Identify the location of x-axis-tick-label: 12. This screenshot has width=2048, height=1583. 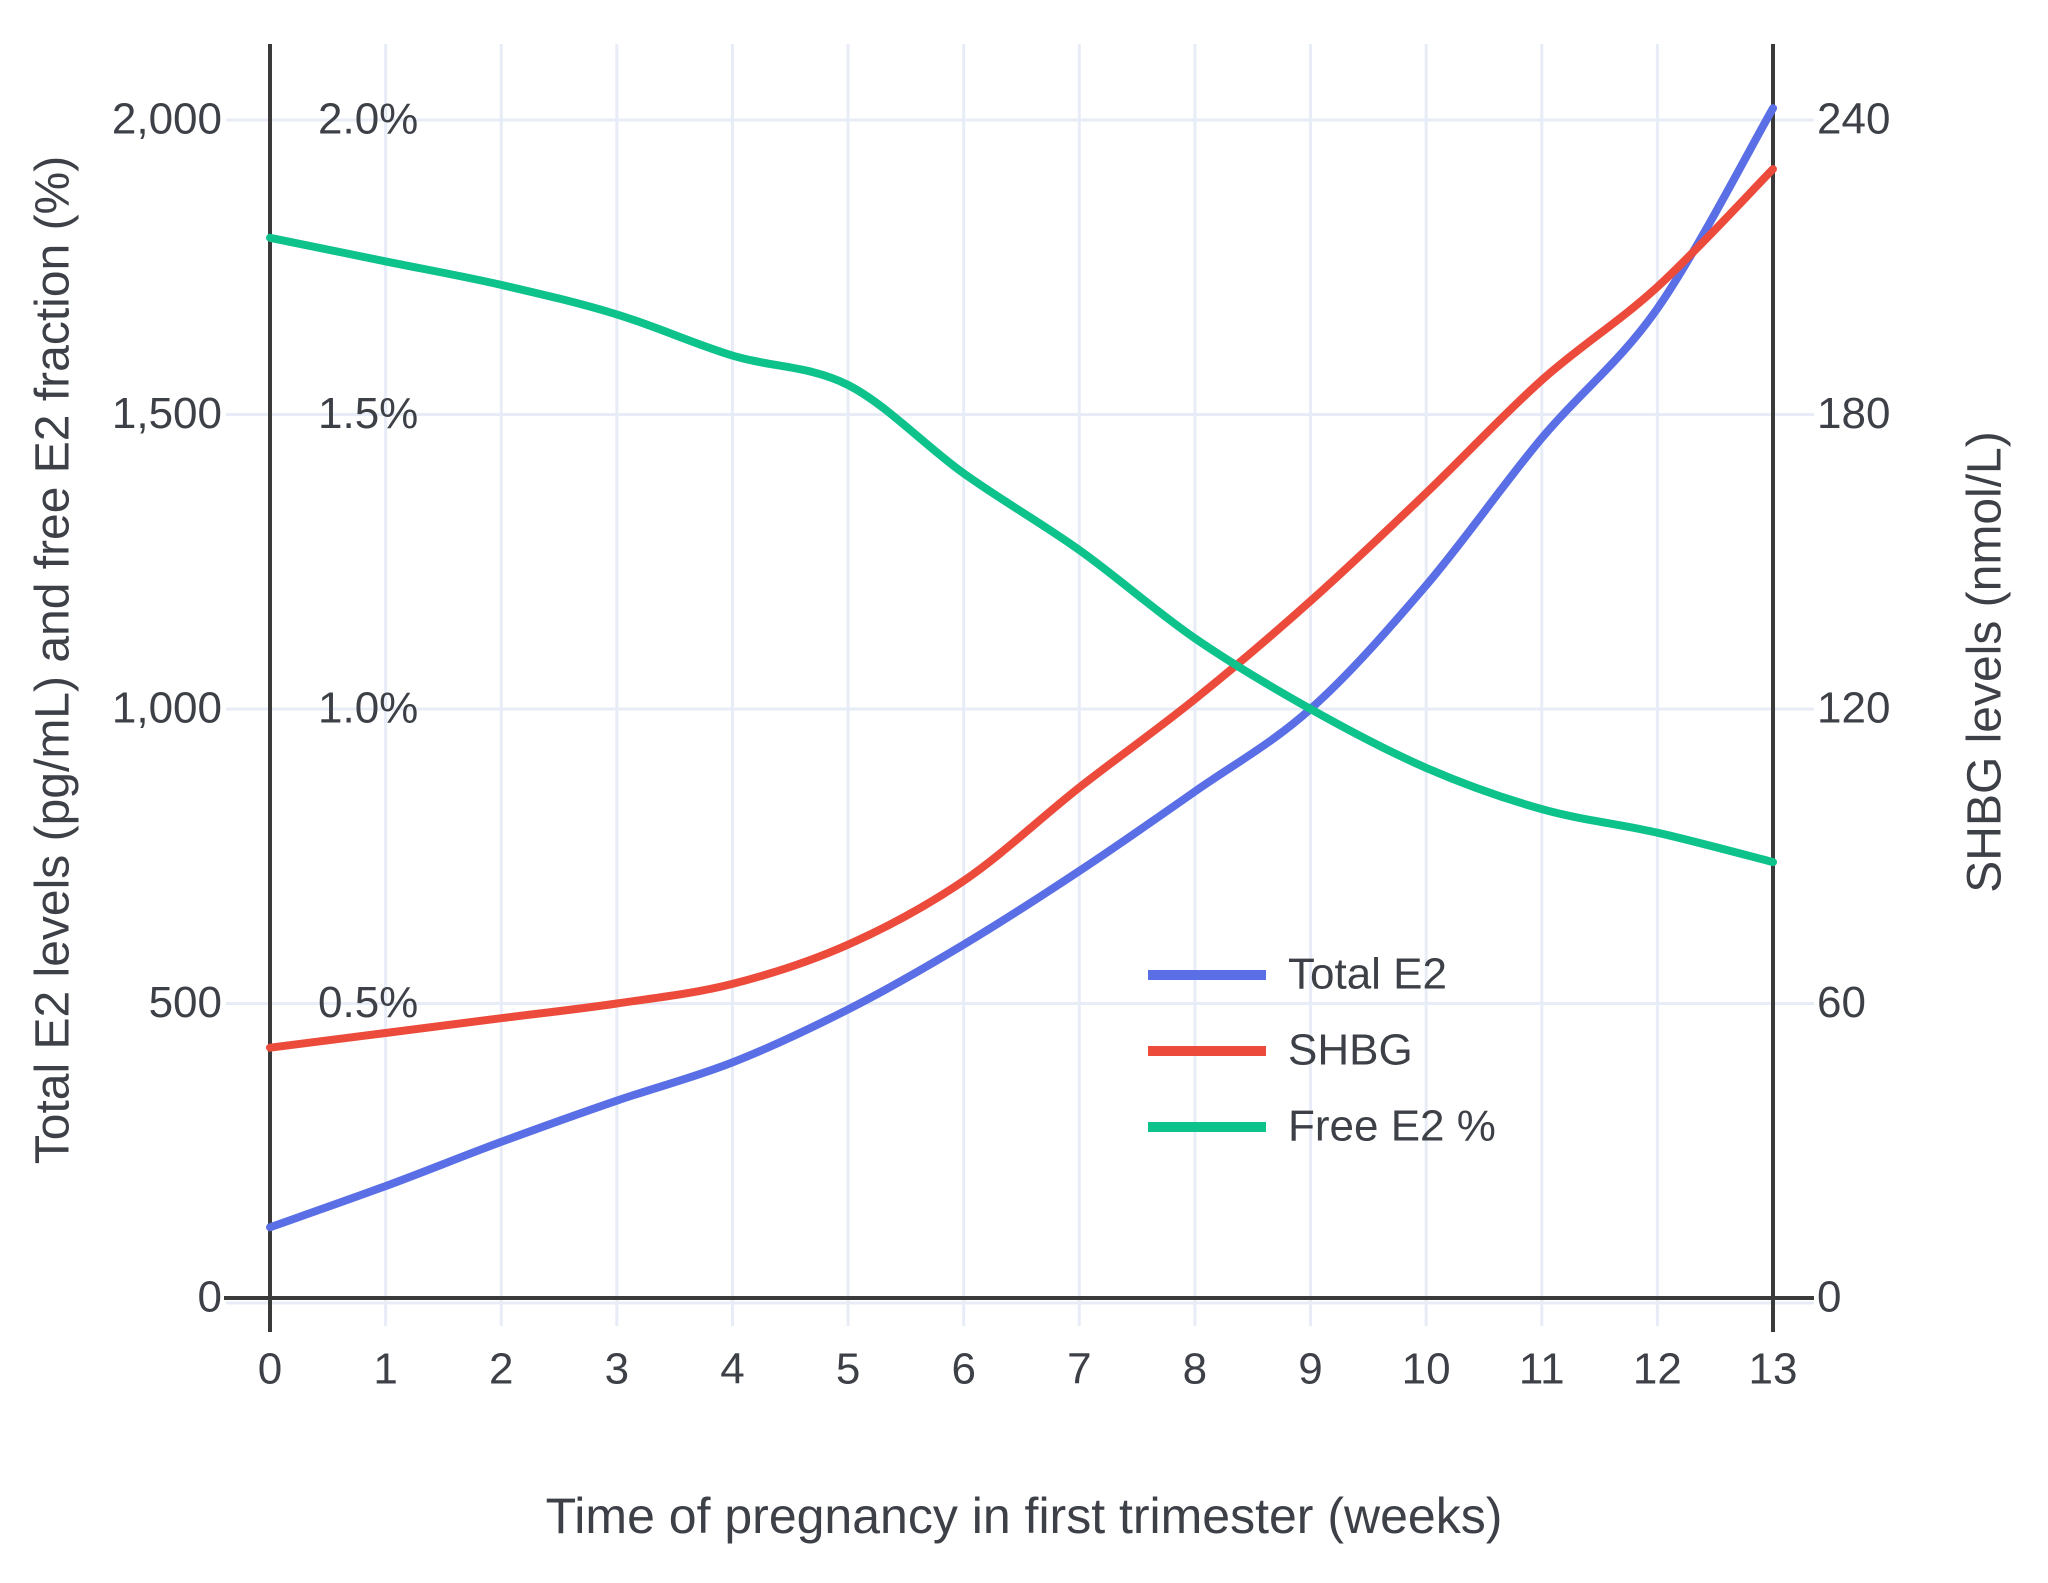
(1657, 1369).